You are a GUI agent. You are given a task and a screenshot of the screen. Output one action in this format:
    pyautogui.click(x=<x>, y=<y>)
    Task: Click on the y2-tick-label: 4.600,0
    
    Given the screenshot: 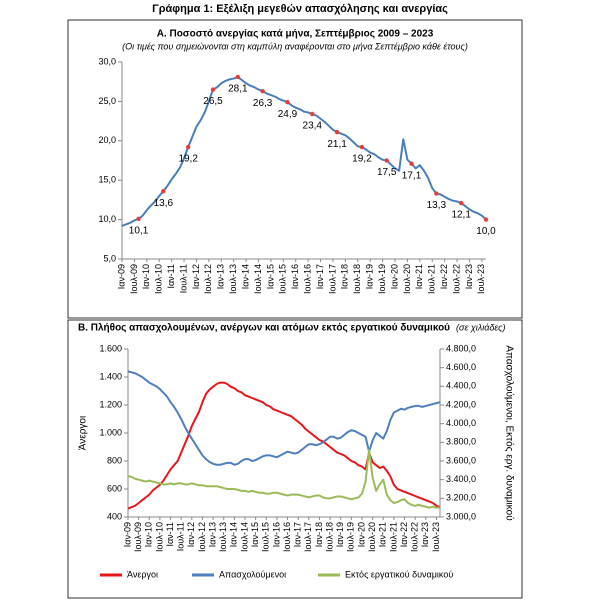 What is the action you would take?
    pyautogui.click(x=461, y=367)
    